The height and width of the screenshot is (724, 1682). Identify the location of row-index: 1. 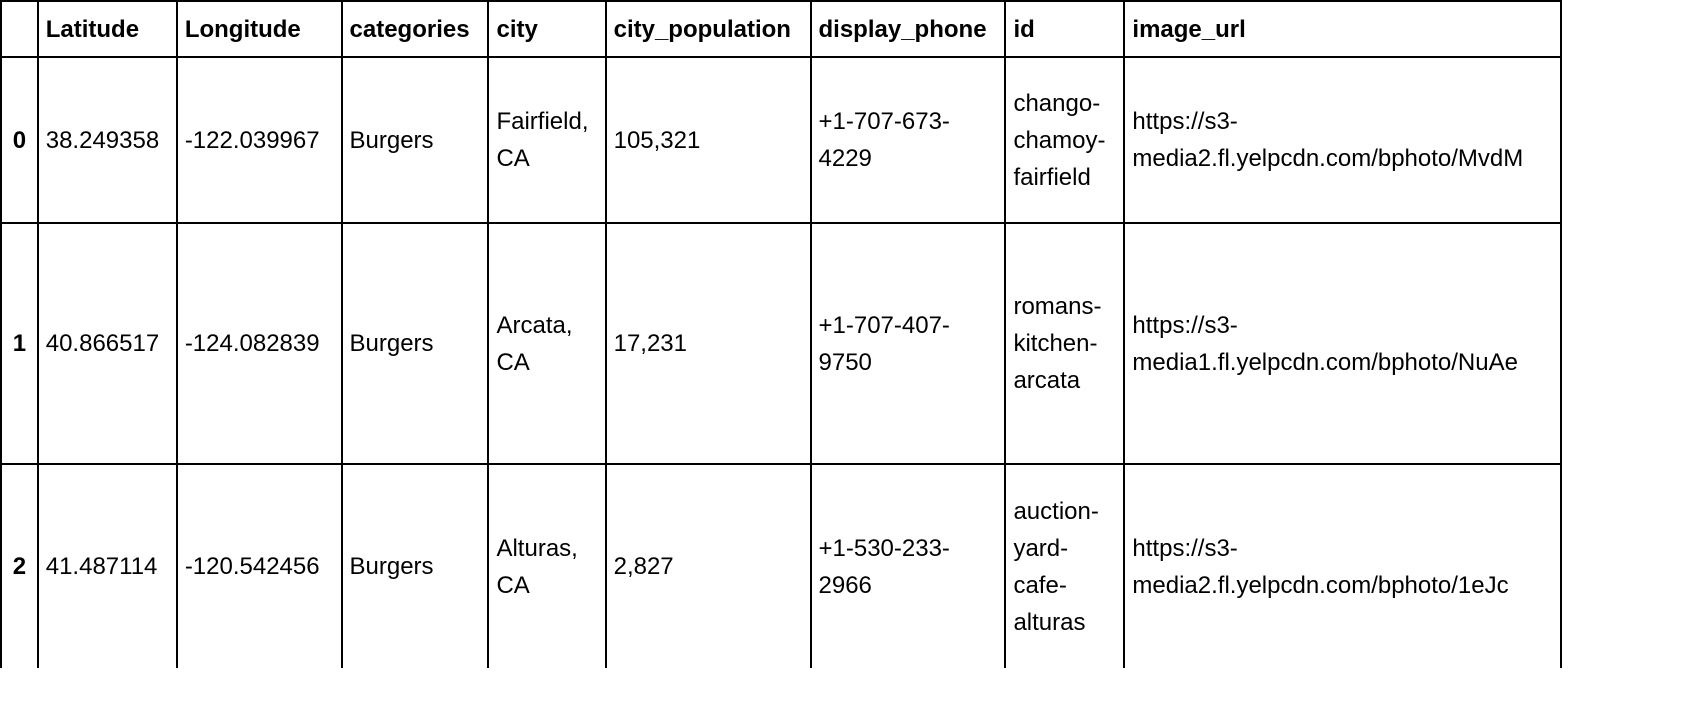
(19, 343).